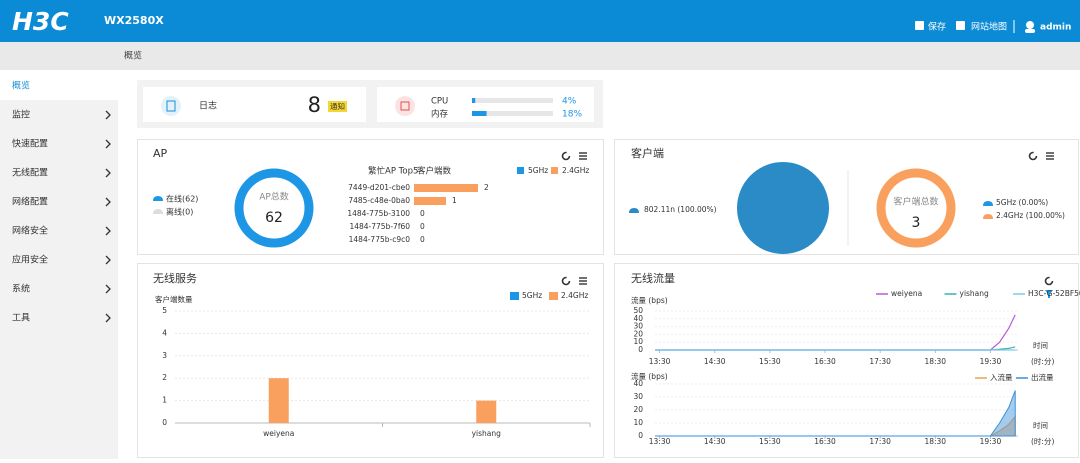 This screenshot has width=1080, height=463. What do you see at coordinates (454, 200) in the screenshot?
I see `data-label: 1` at bounding box center [454, 200].